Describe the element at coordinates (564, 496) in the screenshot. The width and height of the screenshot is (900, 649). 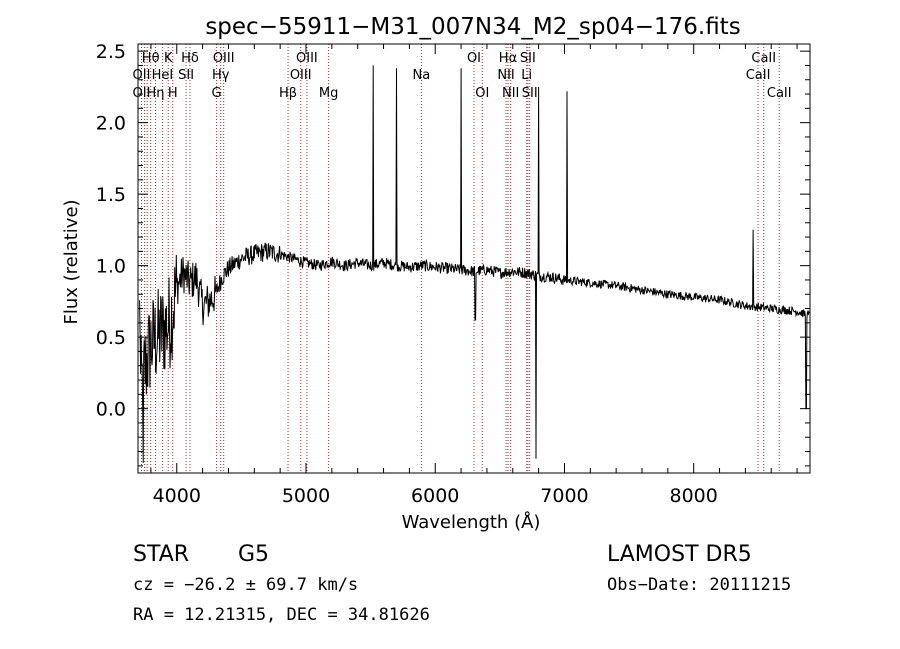
I see `x-tick-label: 7000` at that location.